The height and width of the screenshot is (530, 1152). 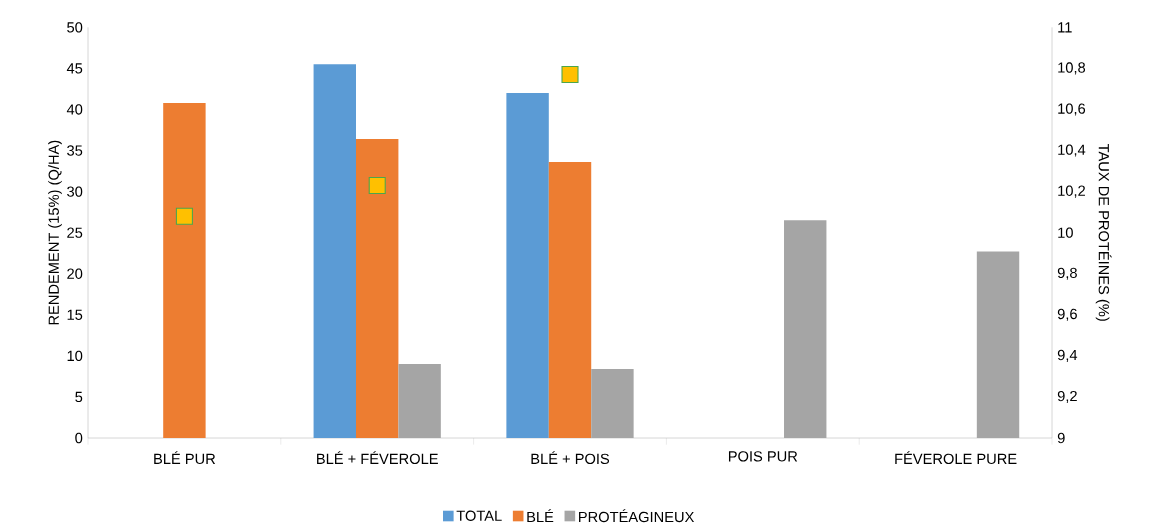 I want to click on y2-tick-label: 9,4, so click(x=1067, y=356).